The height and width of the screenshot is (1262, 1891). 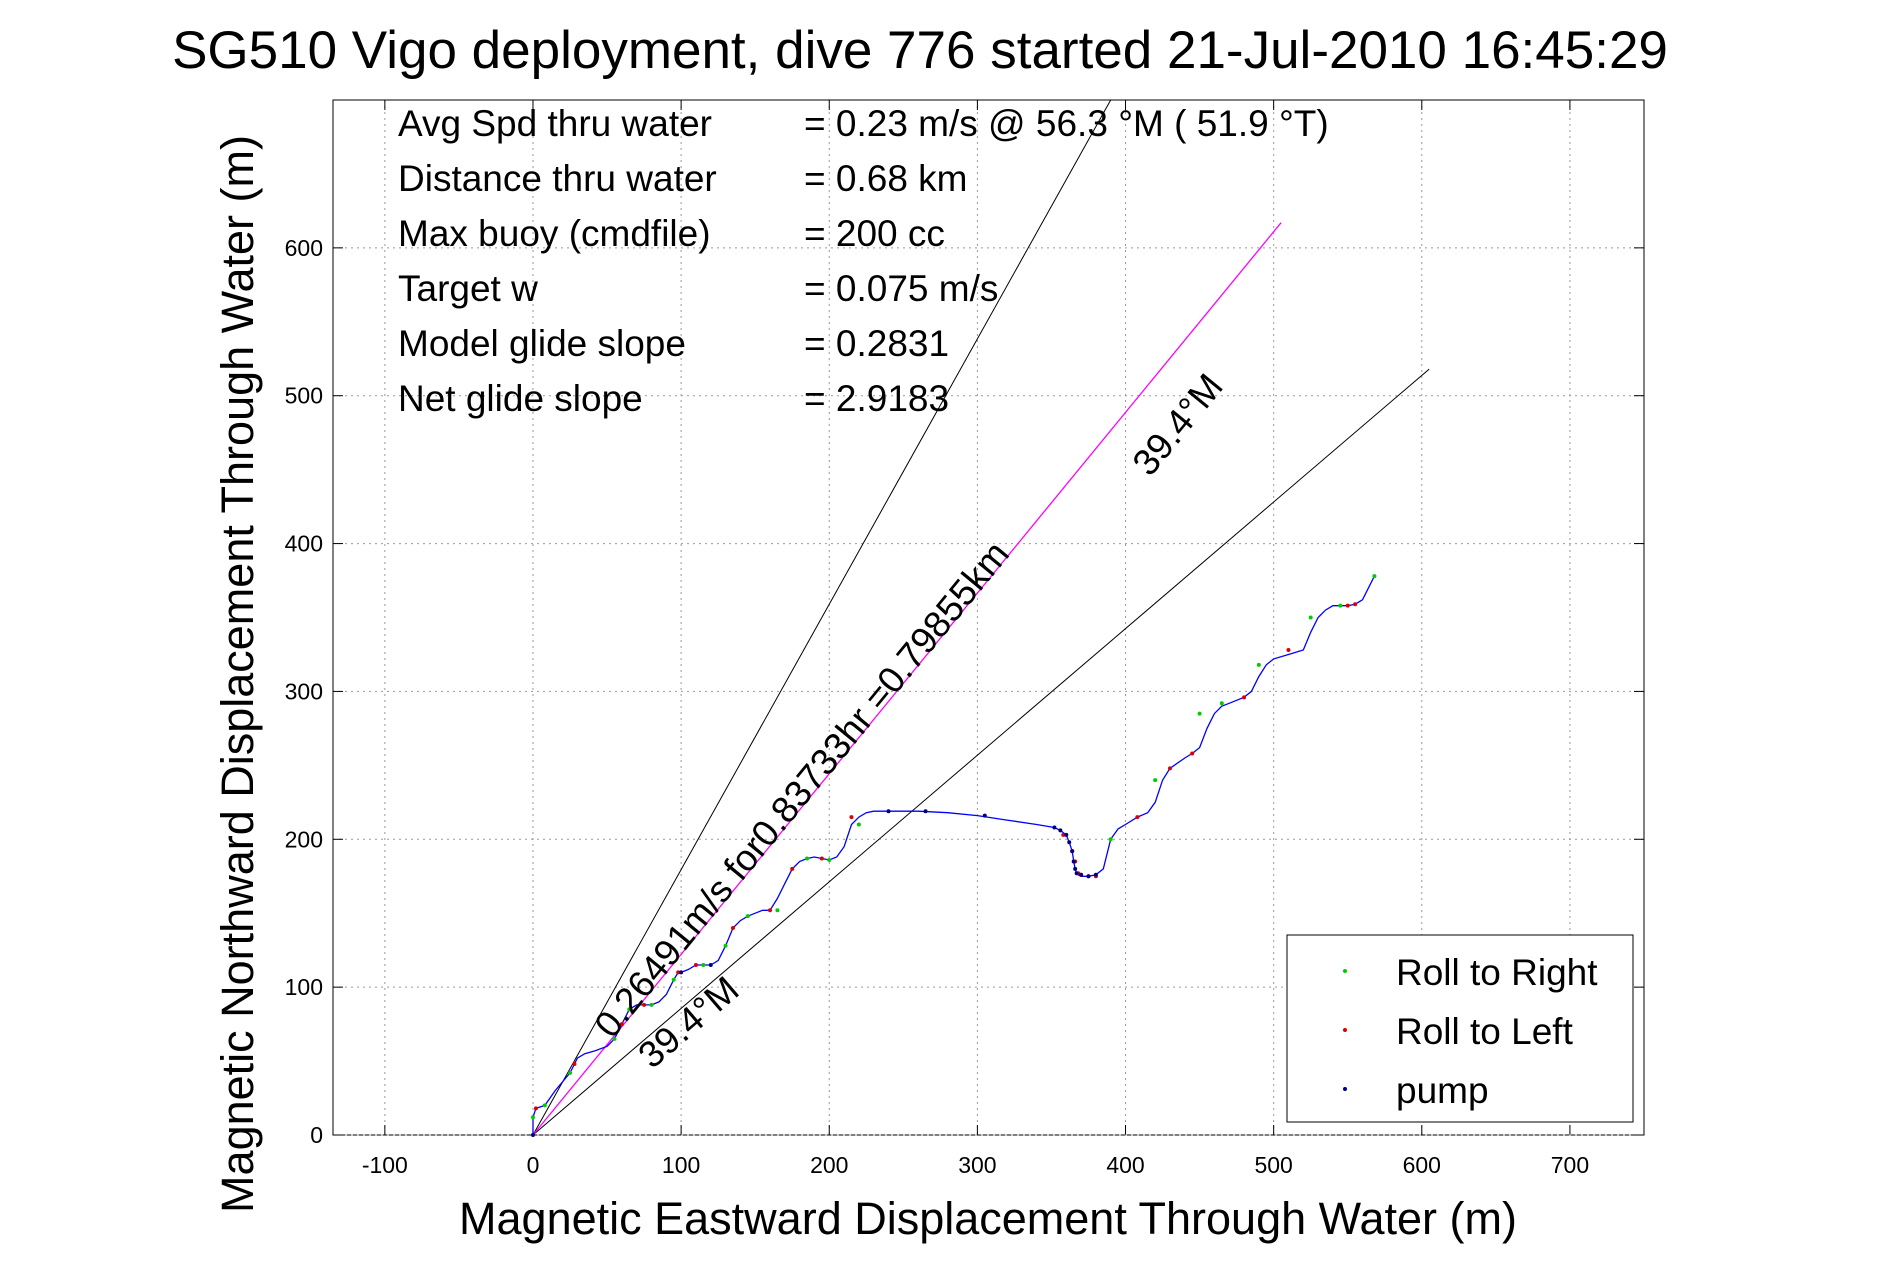 I want to click on summary-label-model-glide: Model glide slope, so click(x=542, y=343).